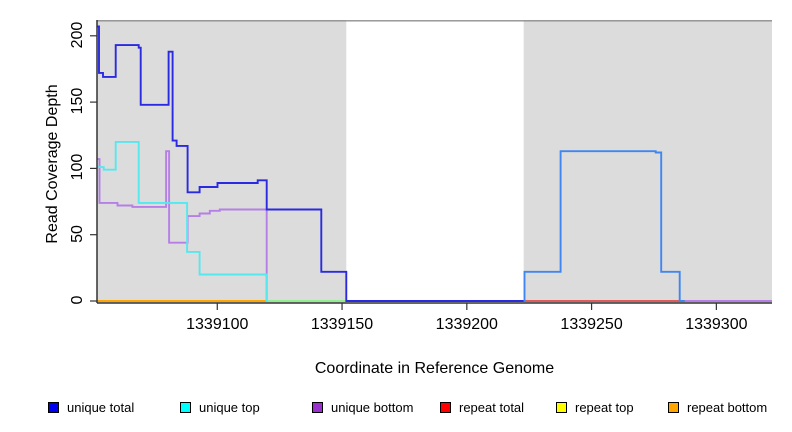 The height and width of the screenshot is (432, 792). I want to click on legend-item-repeat-bottom: repeat bottom, so click(717, 407).